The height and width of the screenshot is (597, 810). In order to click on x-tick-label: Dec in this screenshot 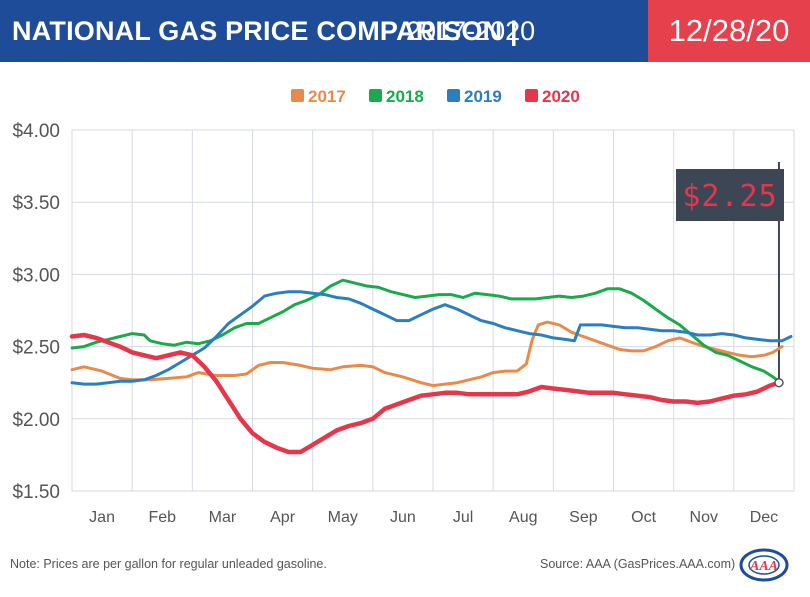, I will do `click(764, 517)`.